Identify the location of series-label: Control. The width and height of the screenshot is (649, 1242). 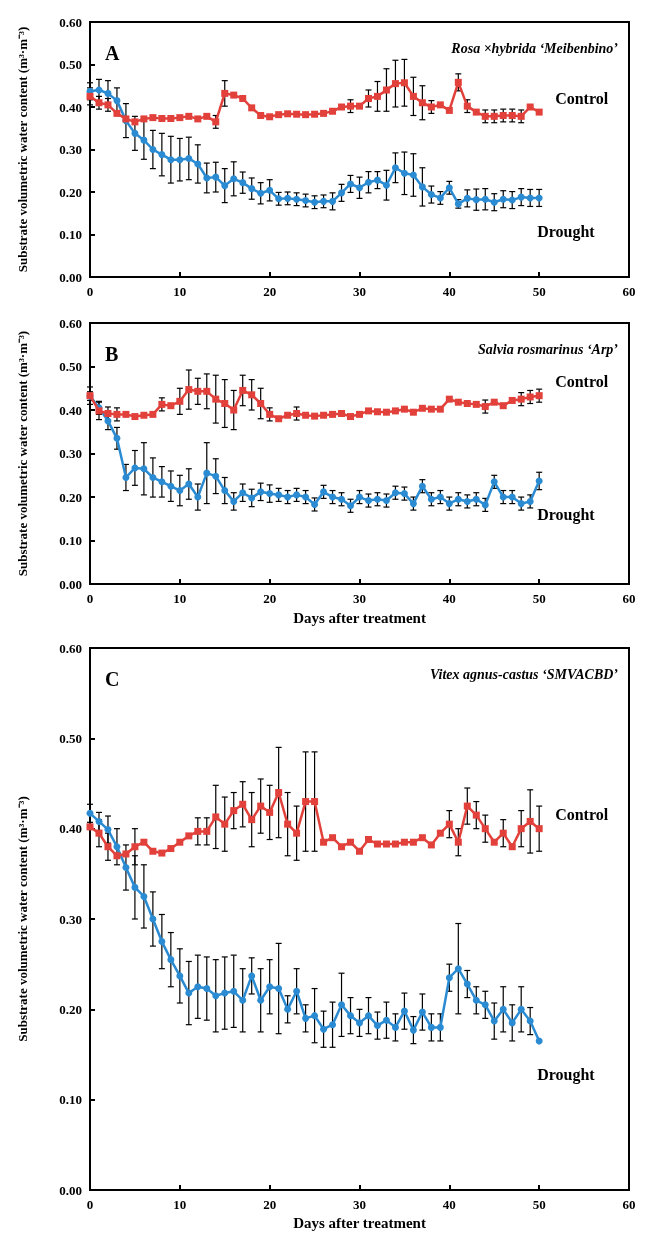
(582, 815).